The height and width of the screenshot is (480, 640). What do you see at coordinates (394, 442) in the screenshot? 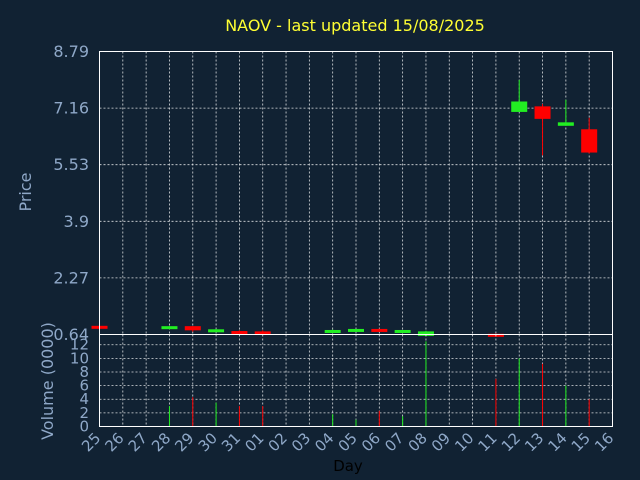
I see `x-tick-label: 07` at bounding box center [394, 442].